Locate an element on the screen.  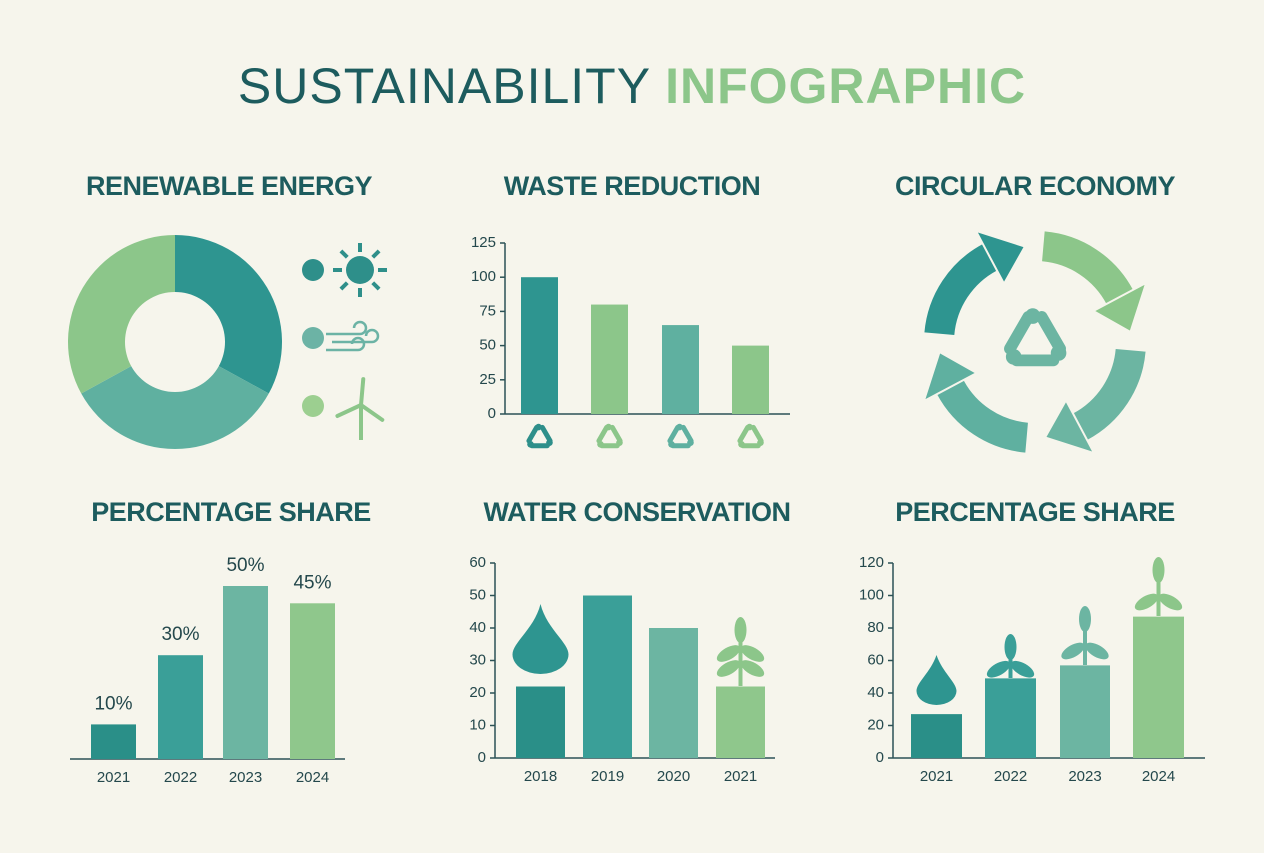
chart-title: WASTE REDUCTION is located at coordinates (632, 186).